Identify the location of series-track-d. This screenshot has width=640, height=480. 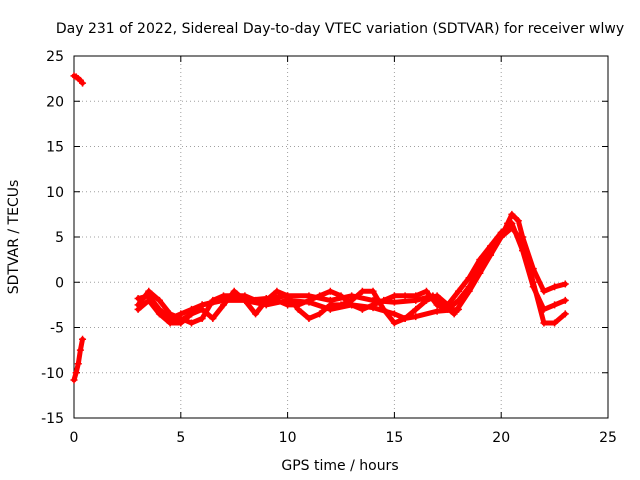
(314, 307).